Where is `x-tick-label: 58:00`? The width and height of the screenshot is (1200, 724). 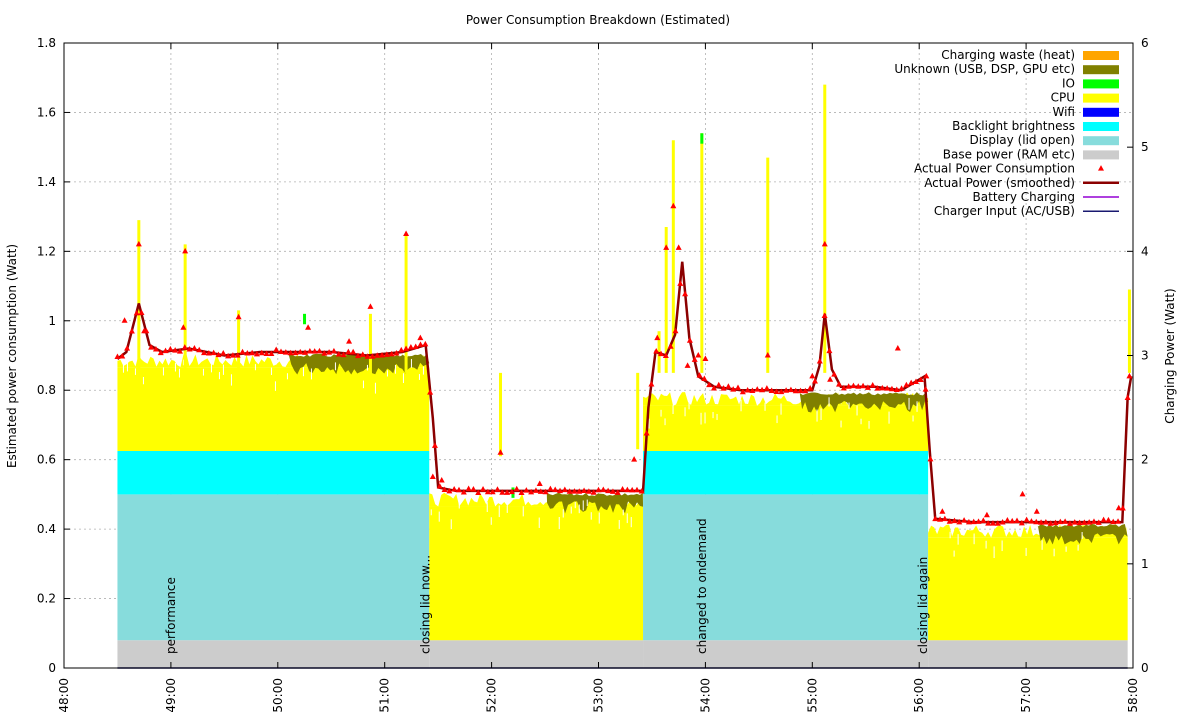
x-tick-label: 58:00 is located at coordinates (1133, 695).